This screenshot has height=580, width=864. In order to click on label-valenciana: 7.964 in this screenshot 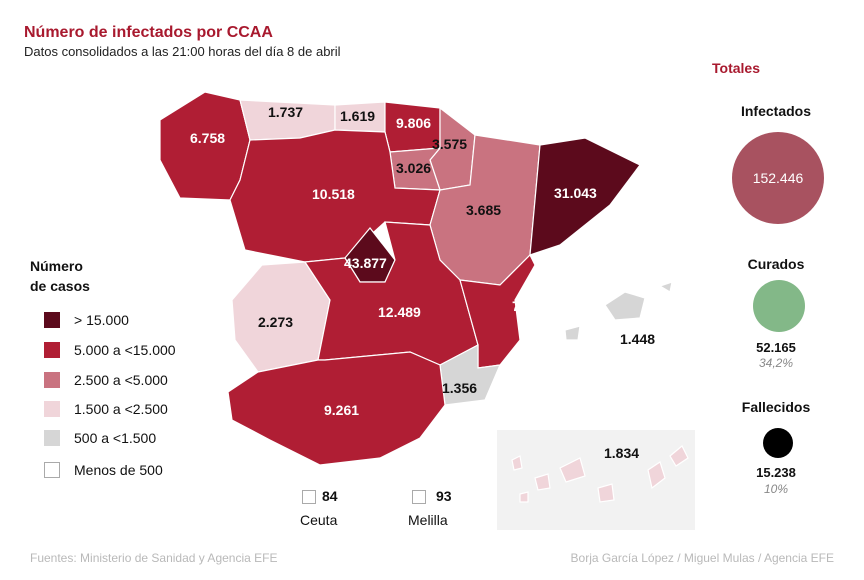, I will do `click(530, 306)`.